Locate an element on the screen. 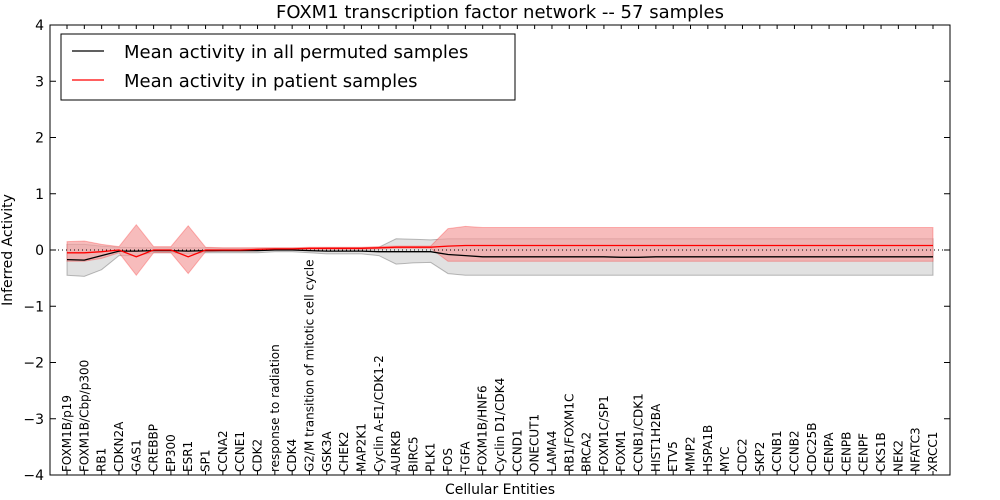  x-tick-label: HSPA1B is located at coordinates (708, 448).